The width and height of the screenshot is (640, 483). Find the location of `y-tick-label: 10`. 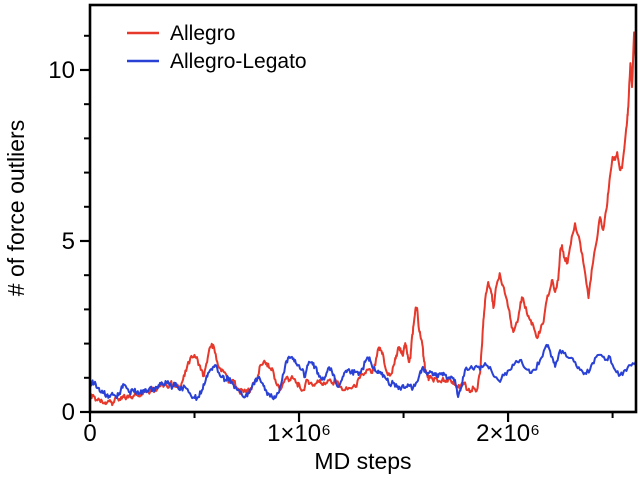

y-tick-label: 10 is located at coordinates (61, 70).